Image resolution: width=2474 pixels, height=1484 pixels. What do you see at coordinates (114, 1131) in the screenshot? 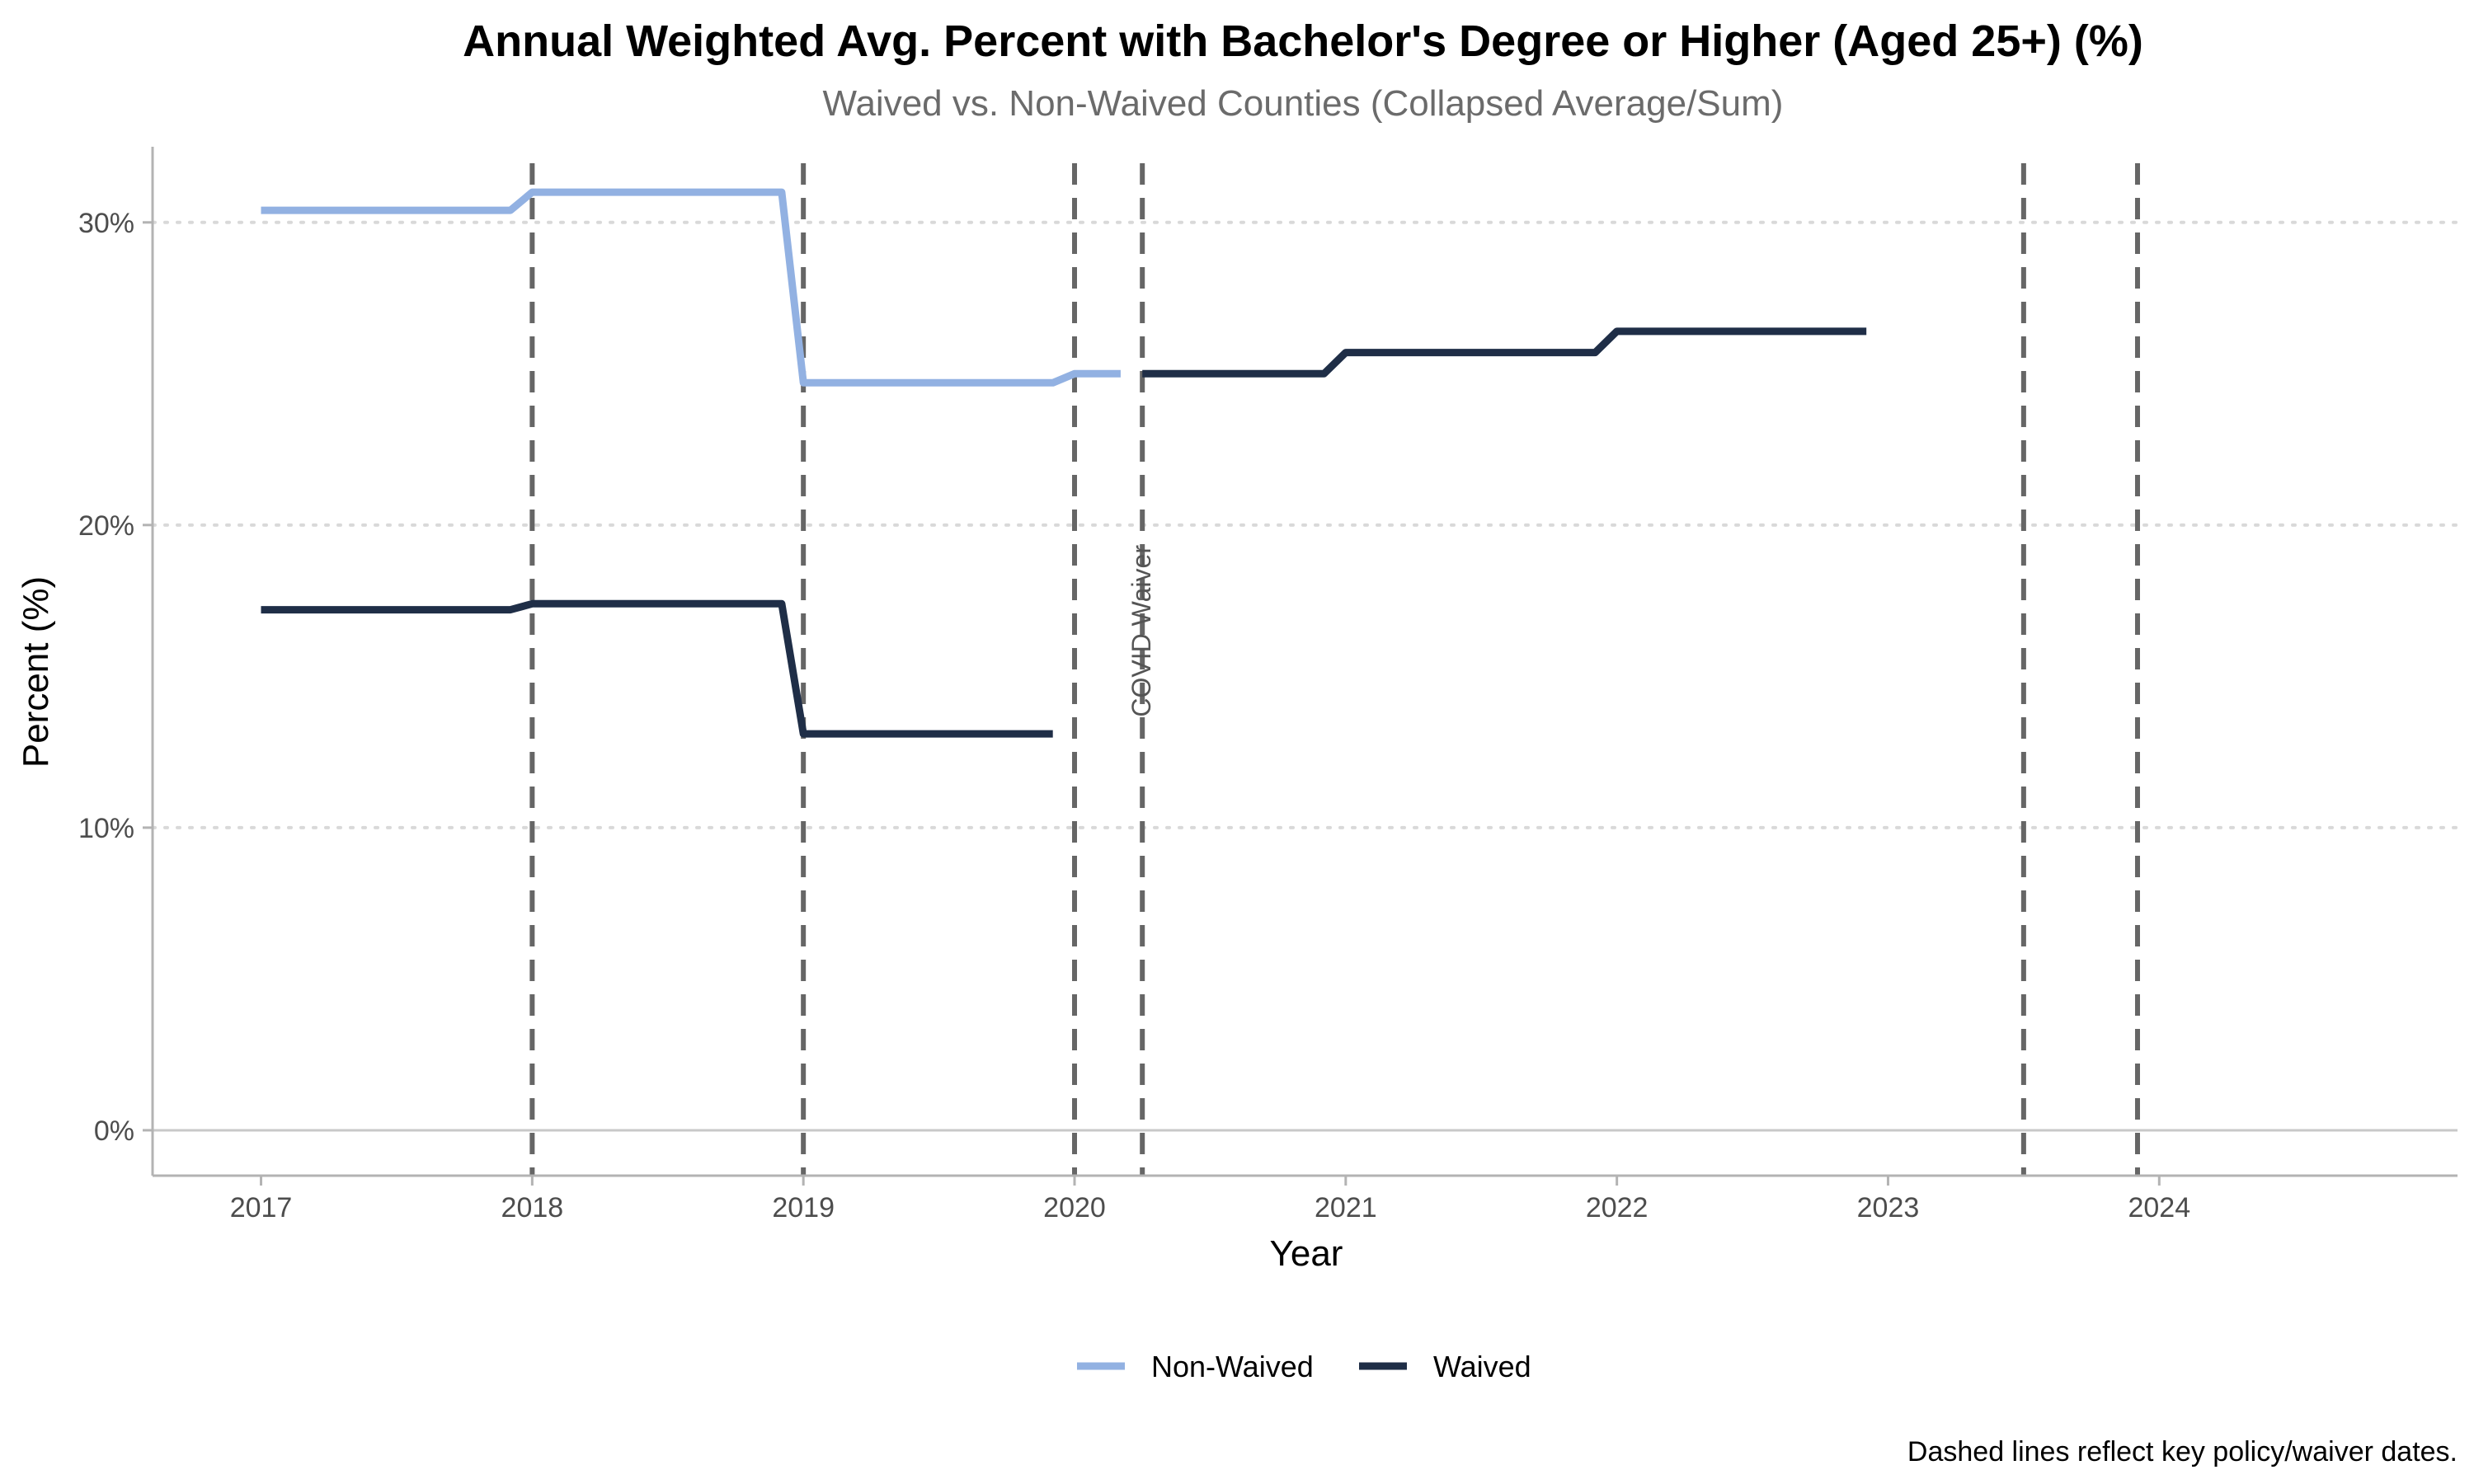
I see `y-tick-label: 0%` at bounding box center [114, 1131].